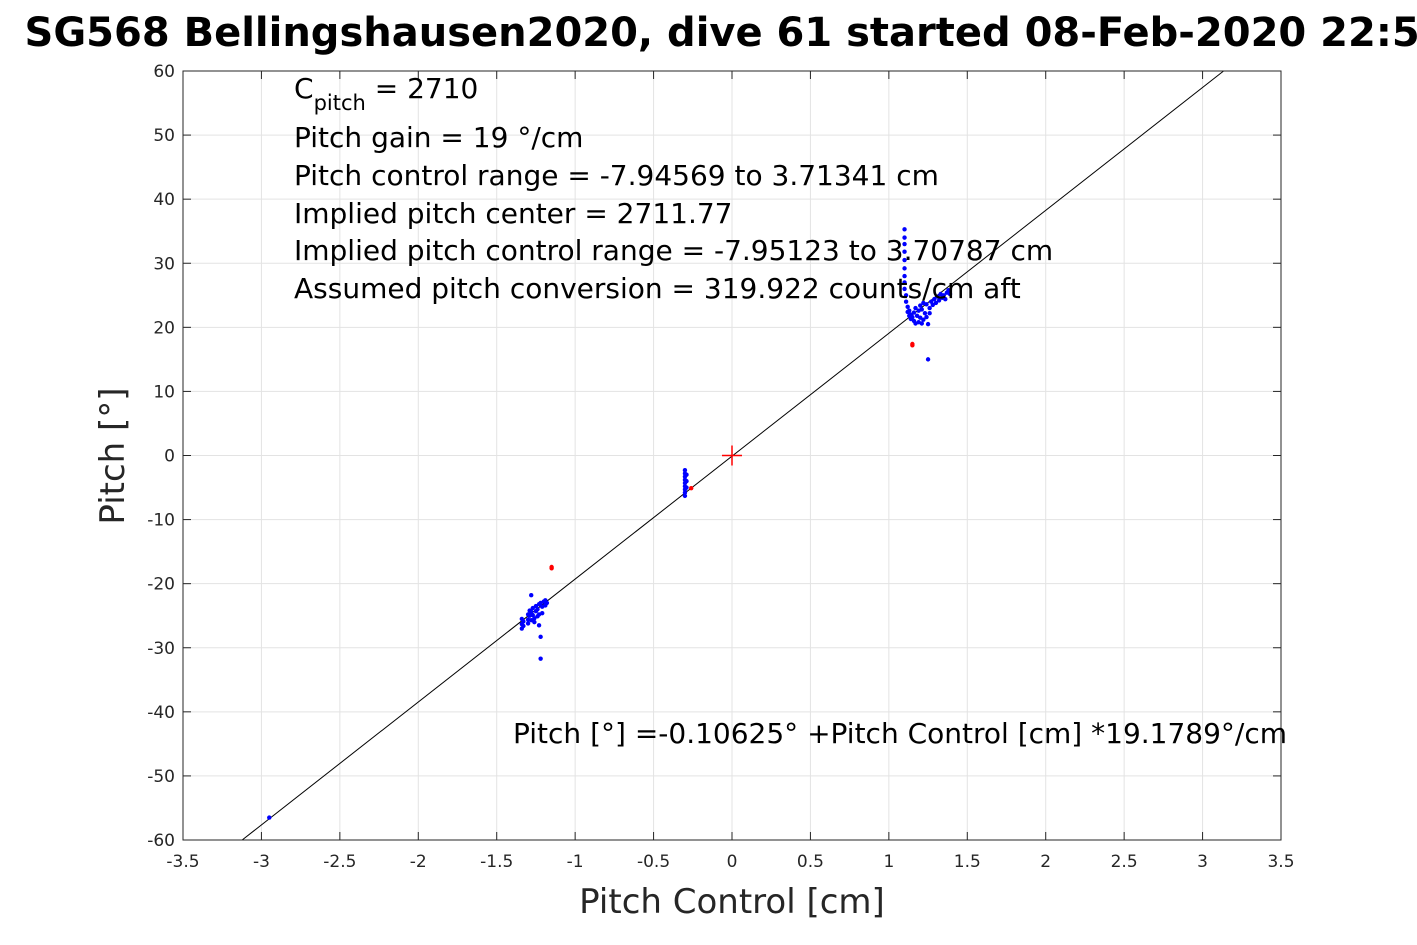 The image size is (1417, 945). What do you see at coordinates (164, 392) in the screenshot?
I see `y-tick-label: 10` at bounding box center [164, 392].